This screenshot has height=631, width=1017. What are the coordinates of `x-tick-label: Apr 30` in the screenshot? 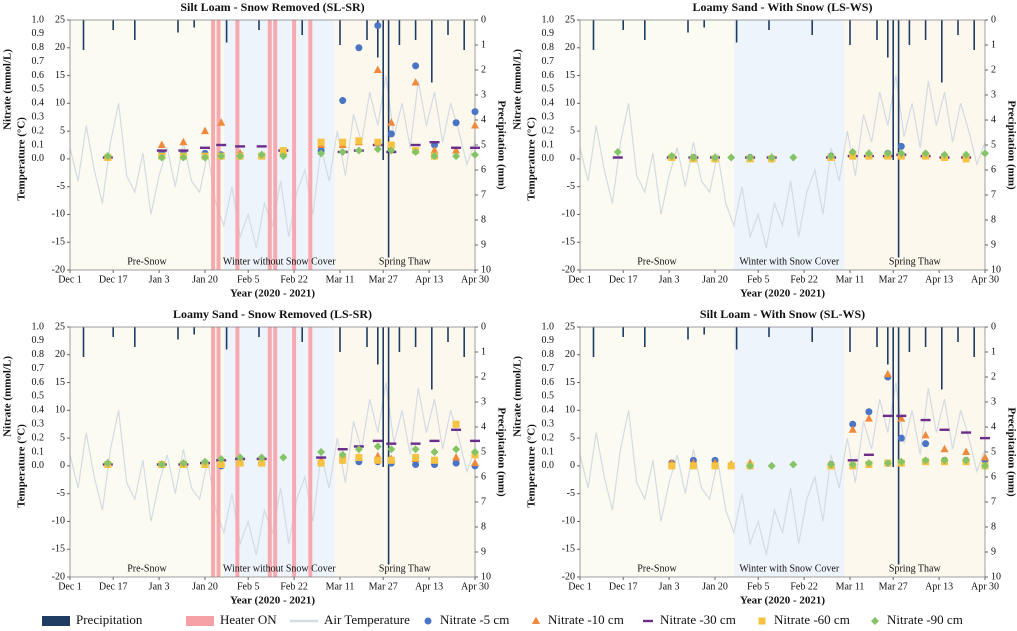 It's located at (475, 586).